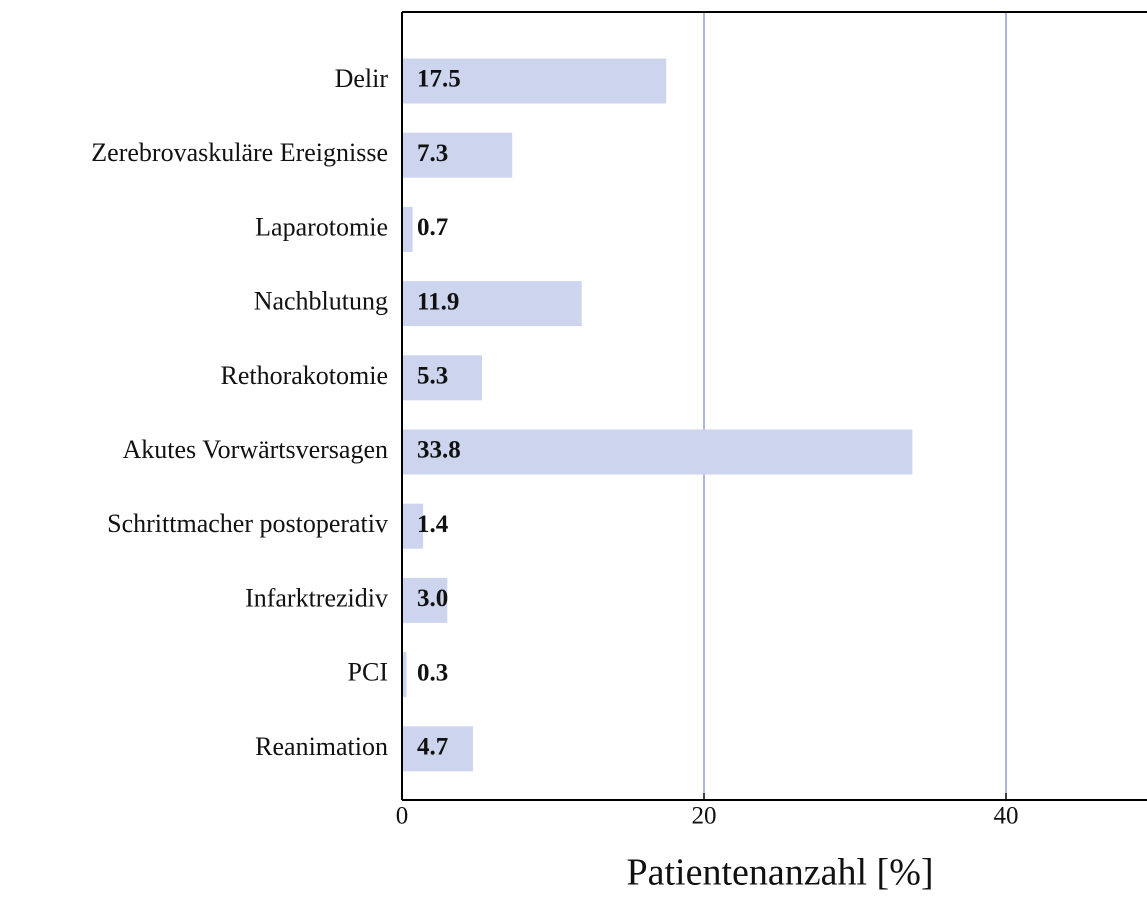 This screenshot has height=897, width=1147. What do you see at coordinates (247, 523) in the screenshot?
I see `category-label: Schrittmacher postoperativ` at bounding box center [247, 523].